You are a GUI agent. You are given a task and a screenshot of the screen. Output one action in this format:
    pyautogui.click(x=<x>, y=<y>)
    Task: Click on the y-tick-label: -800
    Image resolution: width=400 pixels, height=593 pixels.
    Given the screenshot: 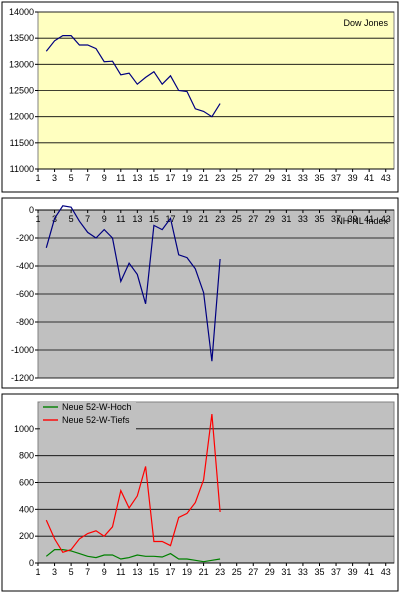 What is the action you would take?
    pyautogui.click(x=25, y=322)
    